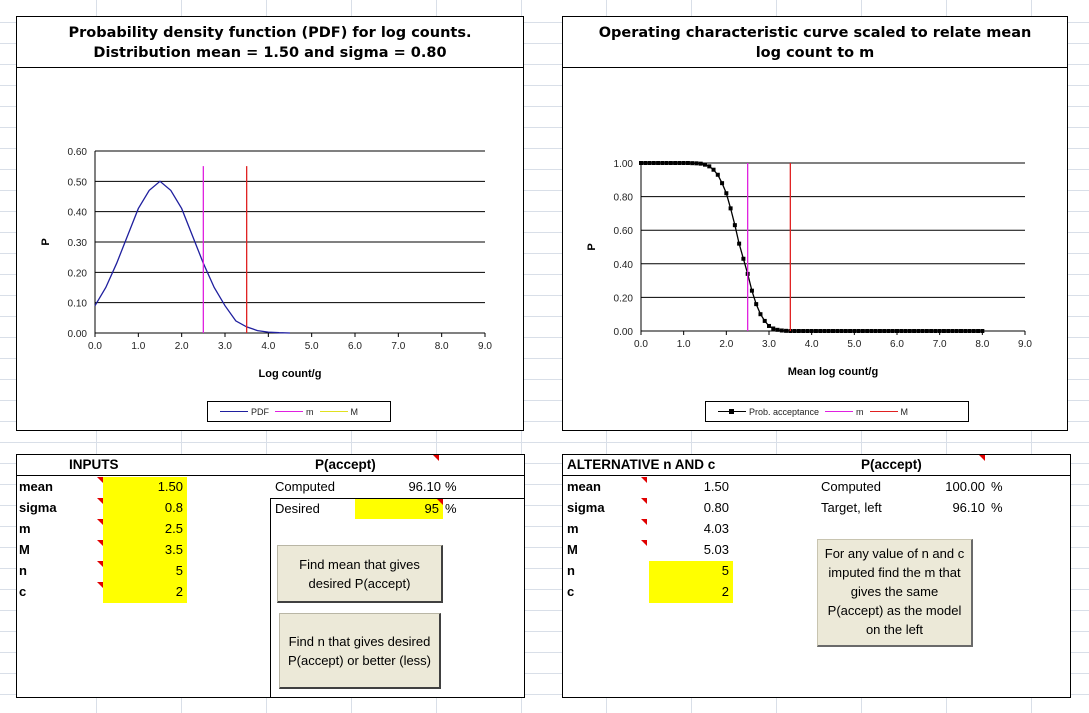  Describe the element at coordinates (442, 346) in the screenshot. I see `x-tick-label: 8.0` at that location.